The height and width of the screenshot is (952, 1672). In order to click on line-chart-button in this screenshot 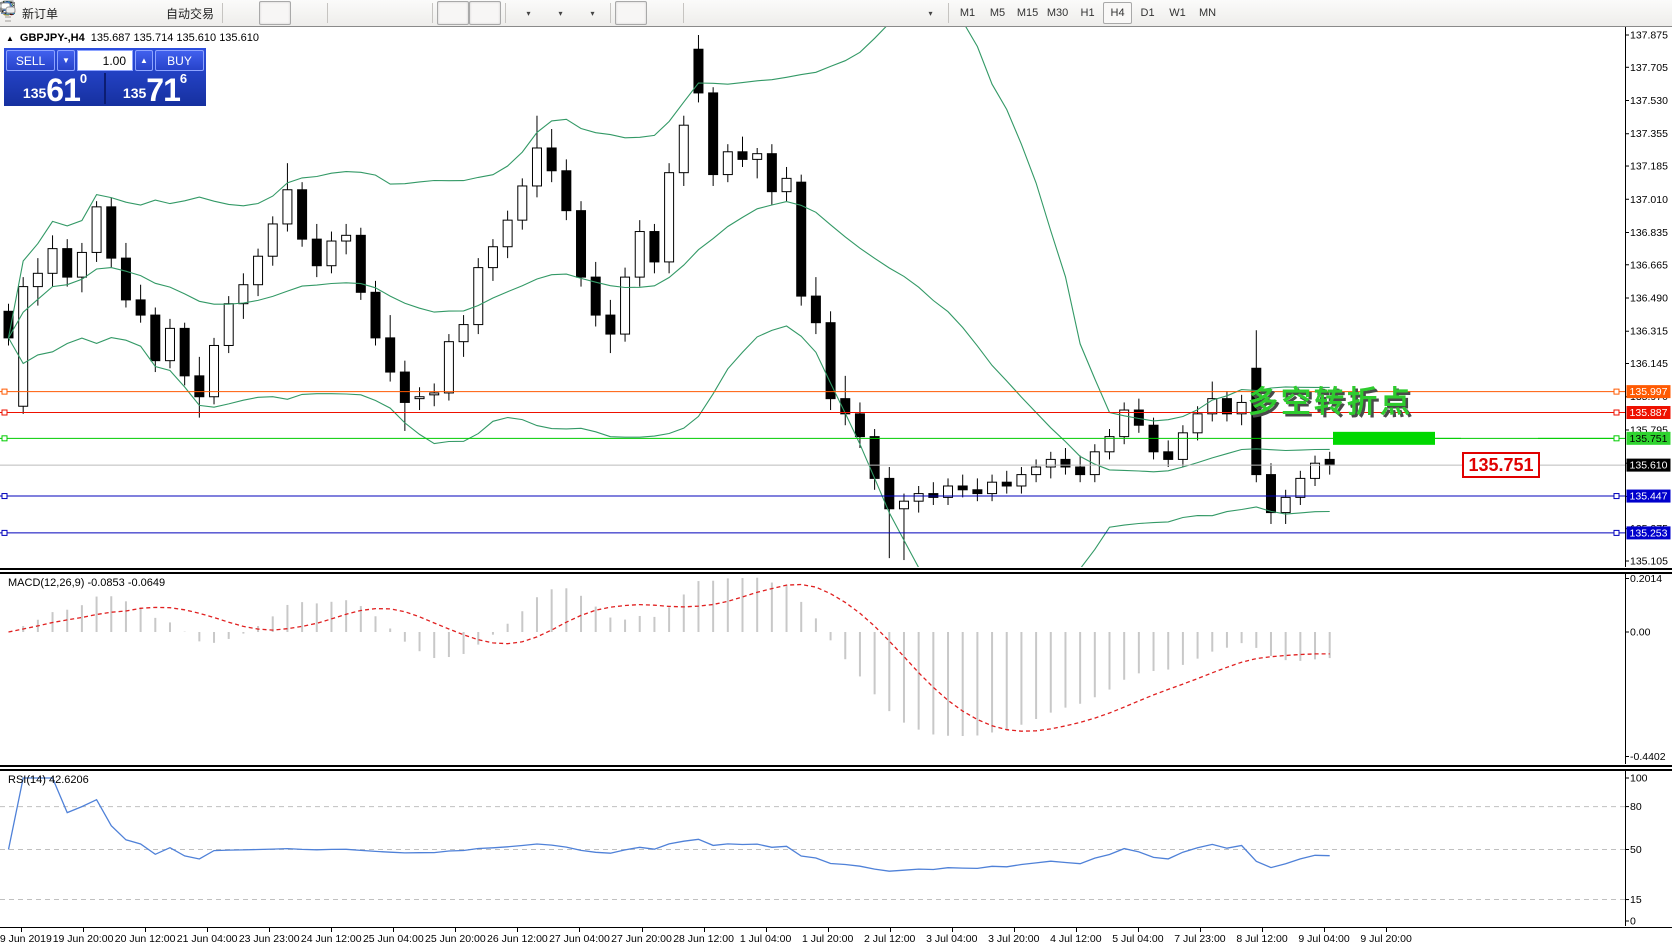, I will do `click(161, 13)`.